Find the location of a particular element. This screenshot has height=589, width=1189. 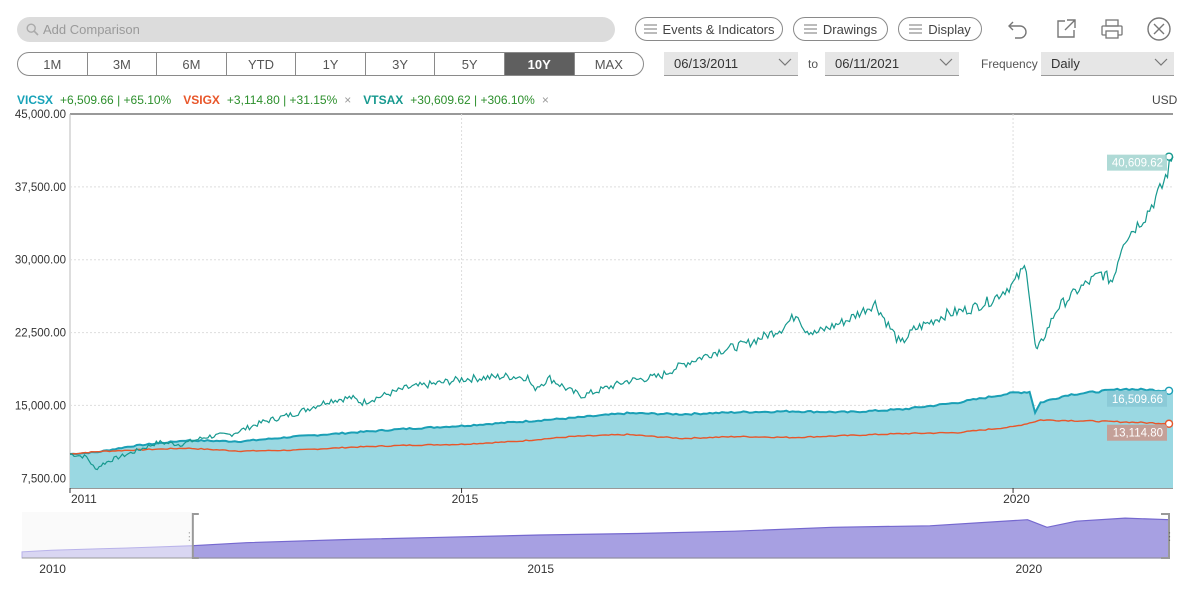

start-date-select: 06/13/2011 is located at coordinates (731, 64).